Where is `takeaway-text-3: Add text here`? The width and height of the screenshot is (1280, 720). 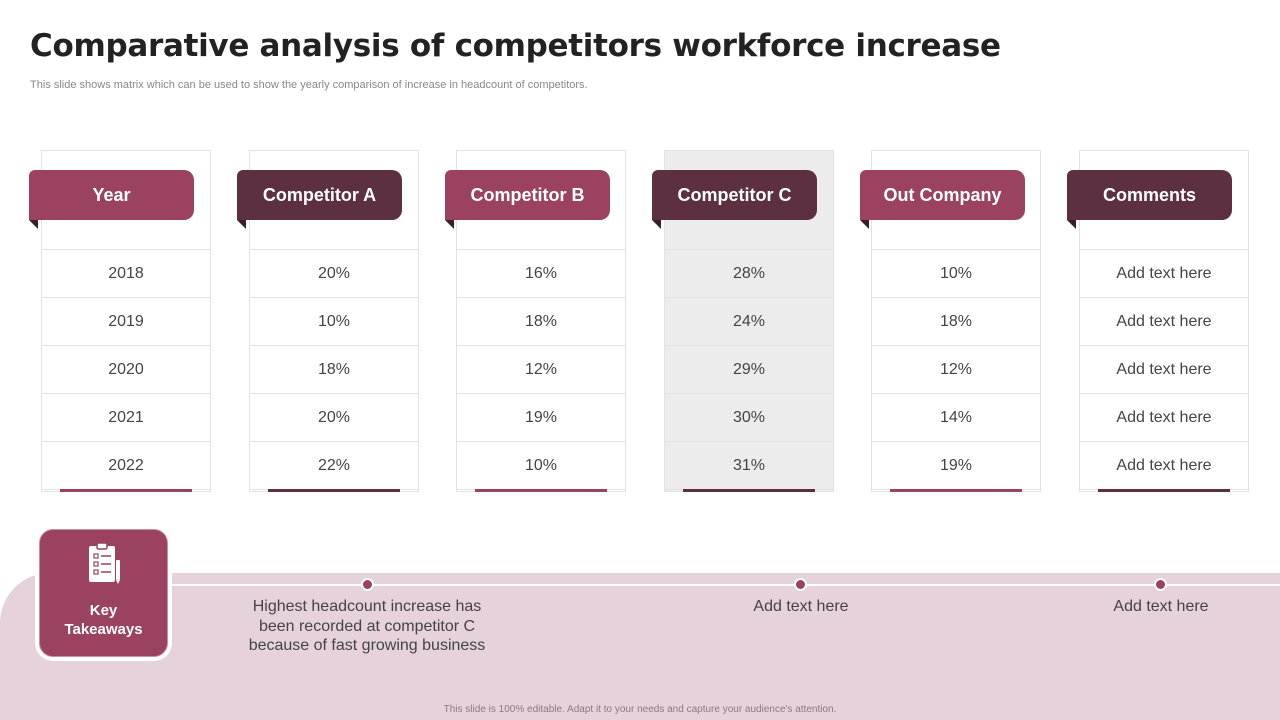
takeaway-text-3: Add text here is located at coordinates (1161, 606).